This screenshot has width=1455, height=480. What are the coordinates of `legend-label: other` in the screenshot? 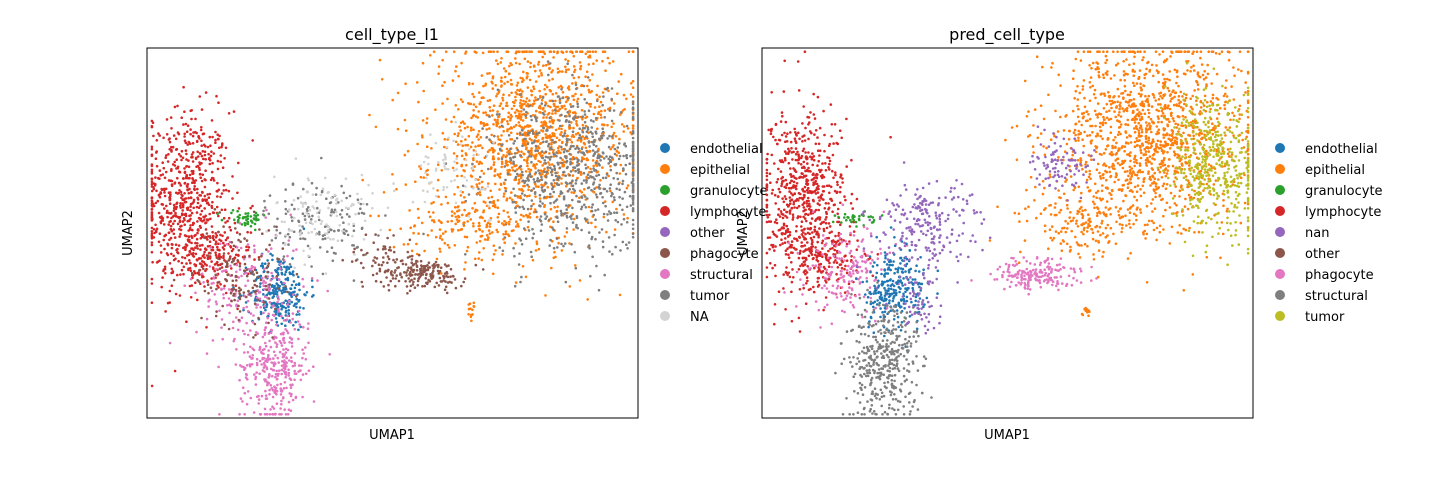 It's located at (707, 233).